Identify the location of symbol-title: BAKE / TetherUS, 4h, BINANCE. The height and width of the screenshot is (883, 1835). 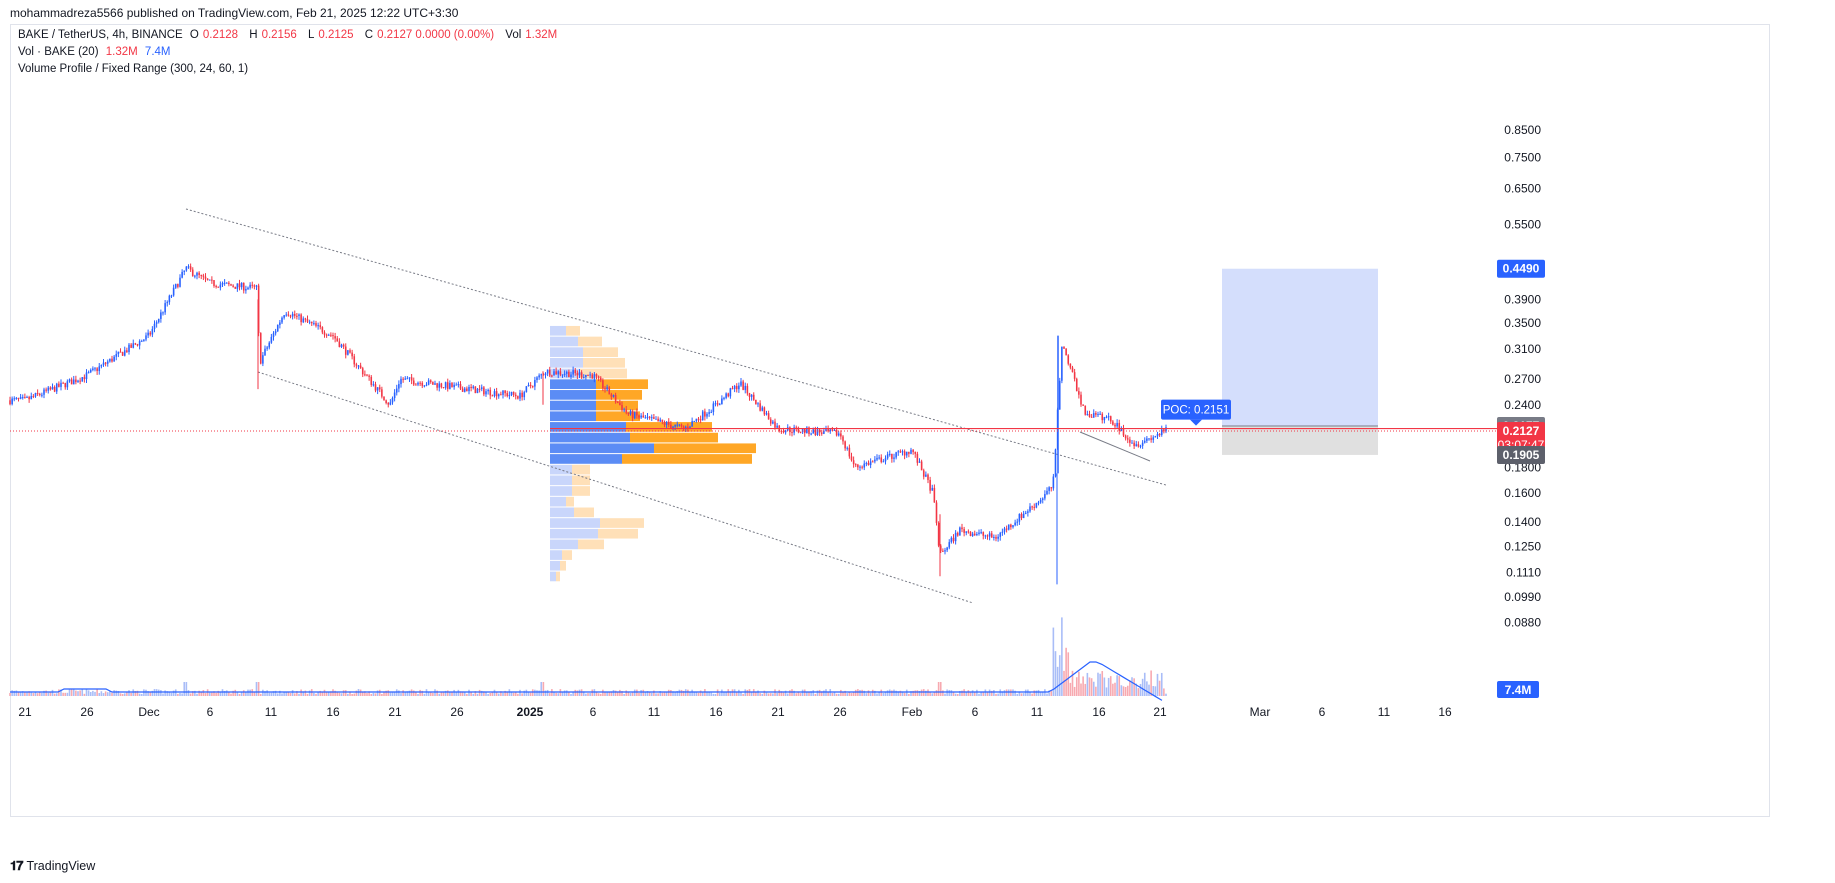
(100, 35).